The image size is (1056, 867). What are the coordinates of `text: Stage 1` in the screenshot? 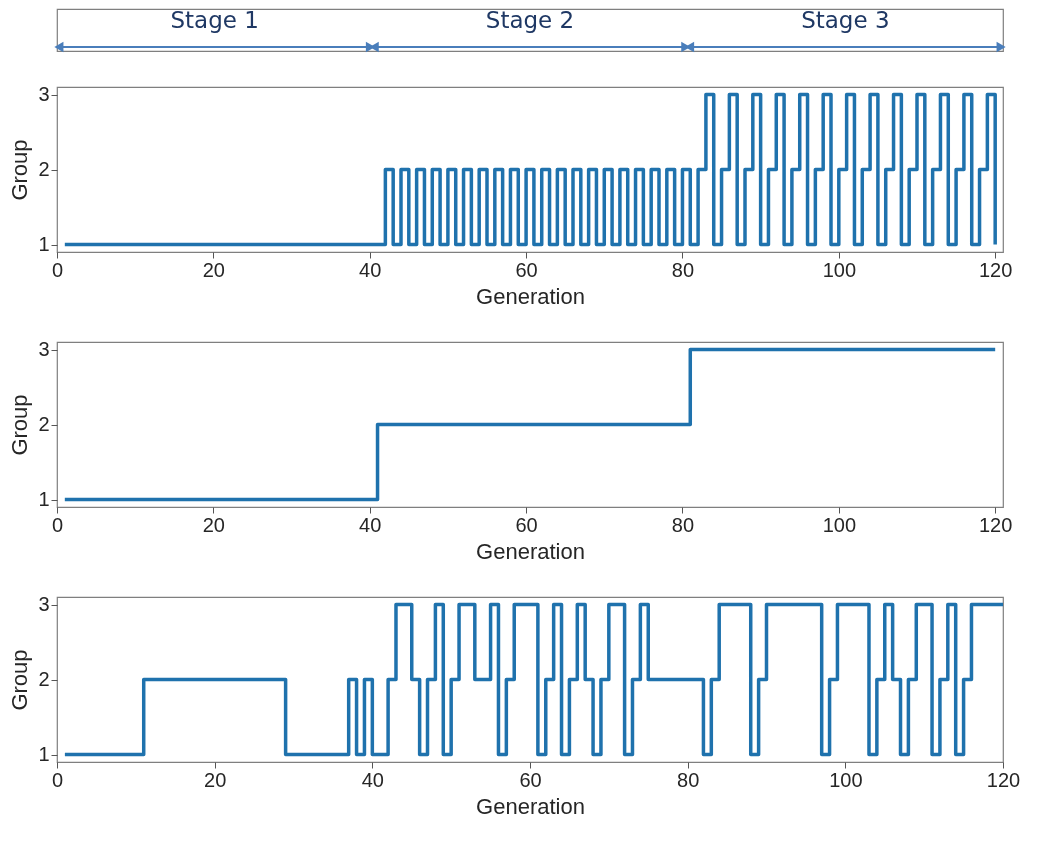 It's located at (214, 20).